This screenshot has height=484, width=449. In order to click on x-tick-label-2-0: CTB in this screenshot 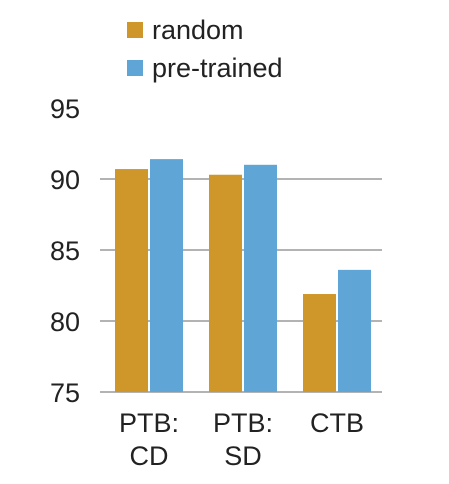, I will do `click(337, 423)`.